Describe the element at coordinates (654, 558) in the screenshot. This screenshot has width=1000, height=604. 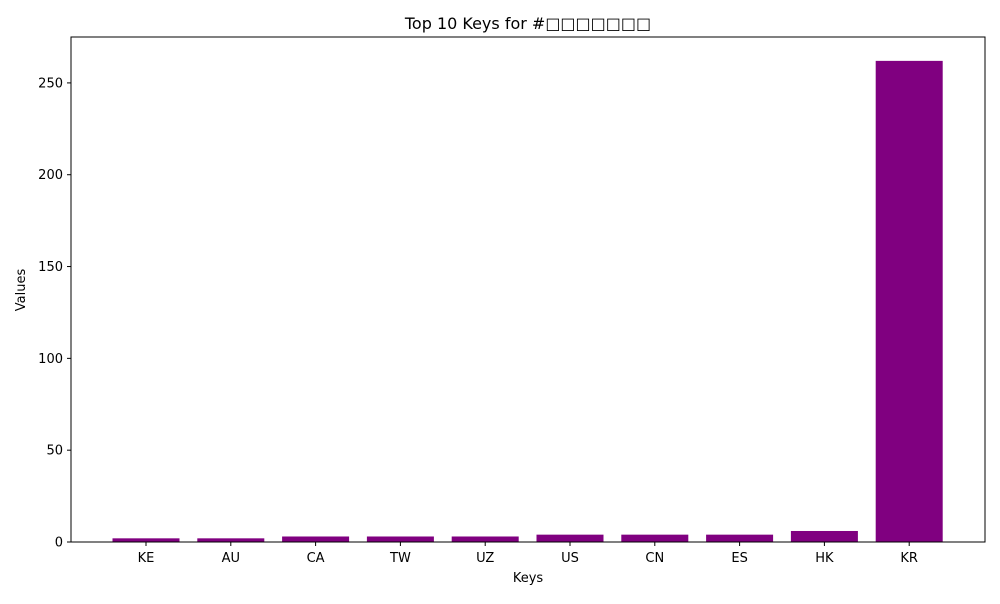
I see `x-tick-label: CN` at that location.